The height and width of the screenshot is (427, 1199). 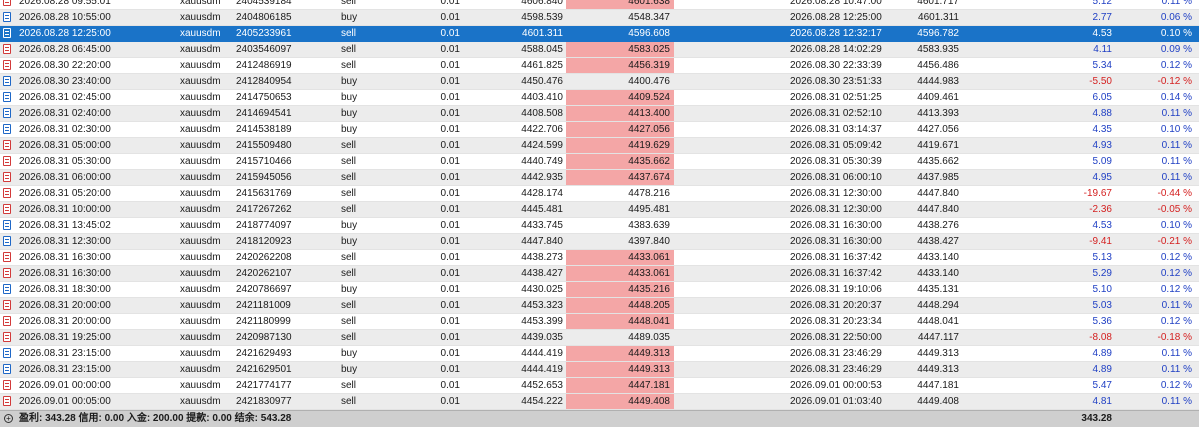 What do you see at coordinates (620, 257) in the screenshot?
I see `stop-loss-cell: 4433.061` at bounding box center [620, 257].